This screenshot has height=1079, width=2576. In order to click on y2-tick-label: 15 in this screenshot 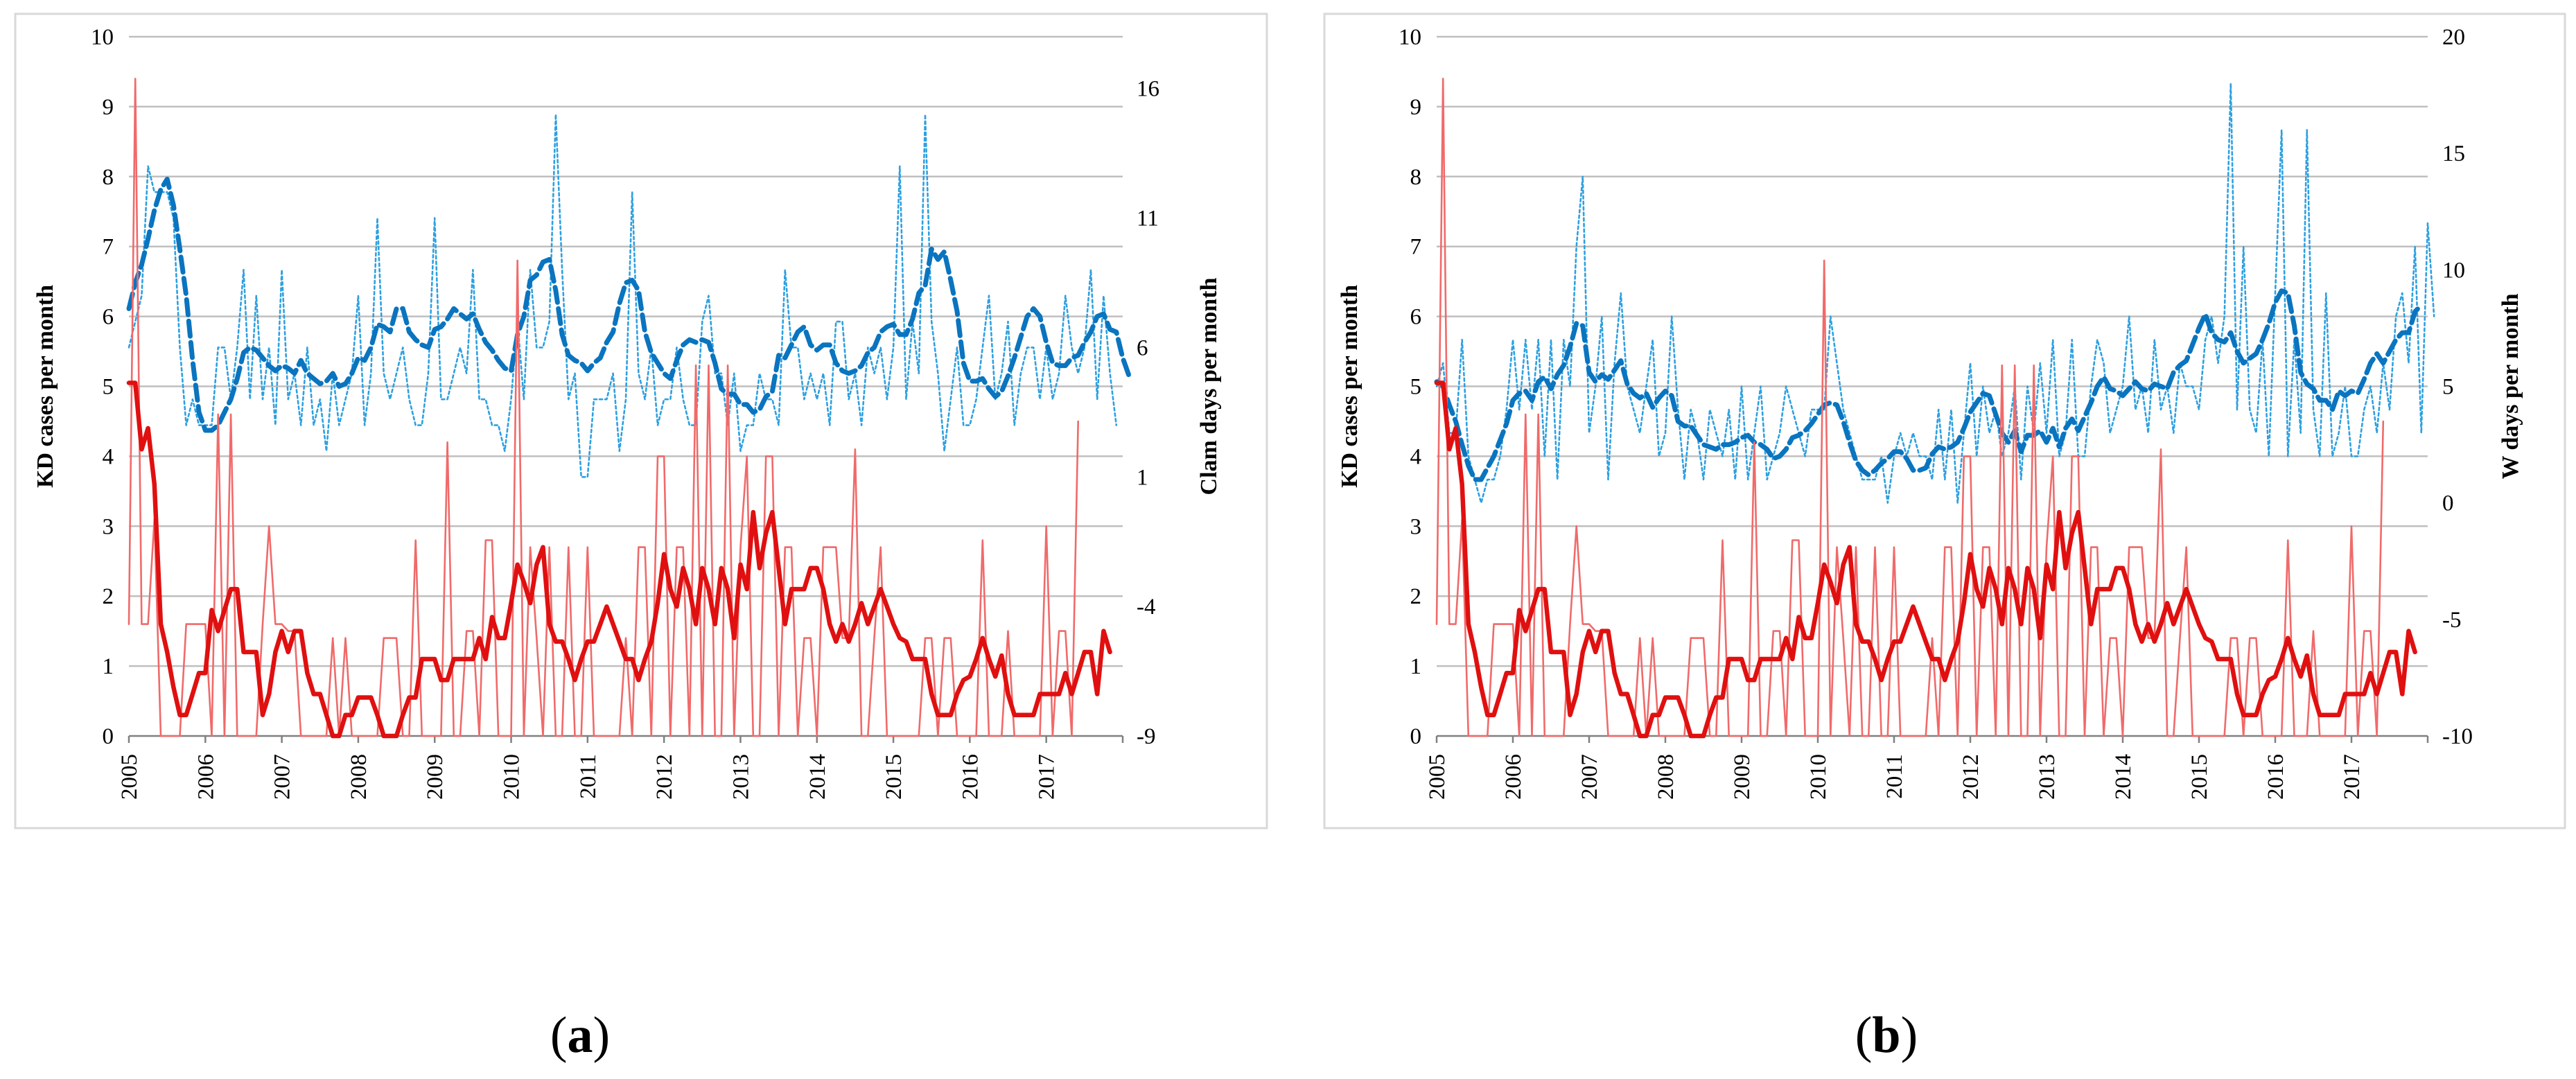, I will do `click(2453, 153)`.